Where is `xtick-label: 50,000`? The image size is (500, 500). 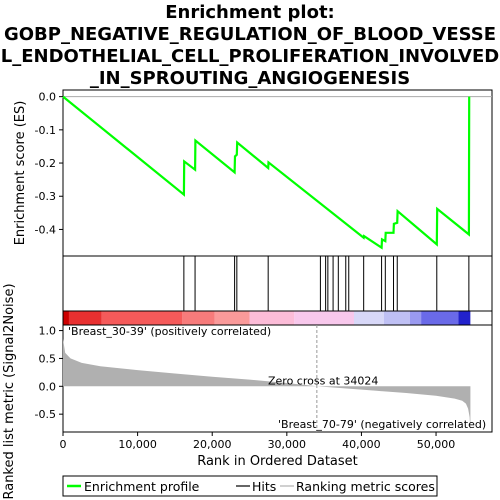
xtick-label: 50,000 is located at coordinates (436, 444).